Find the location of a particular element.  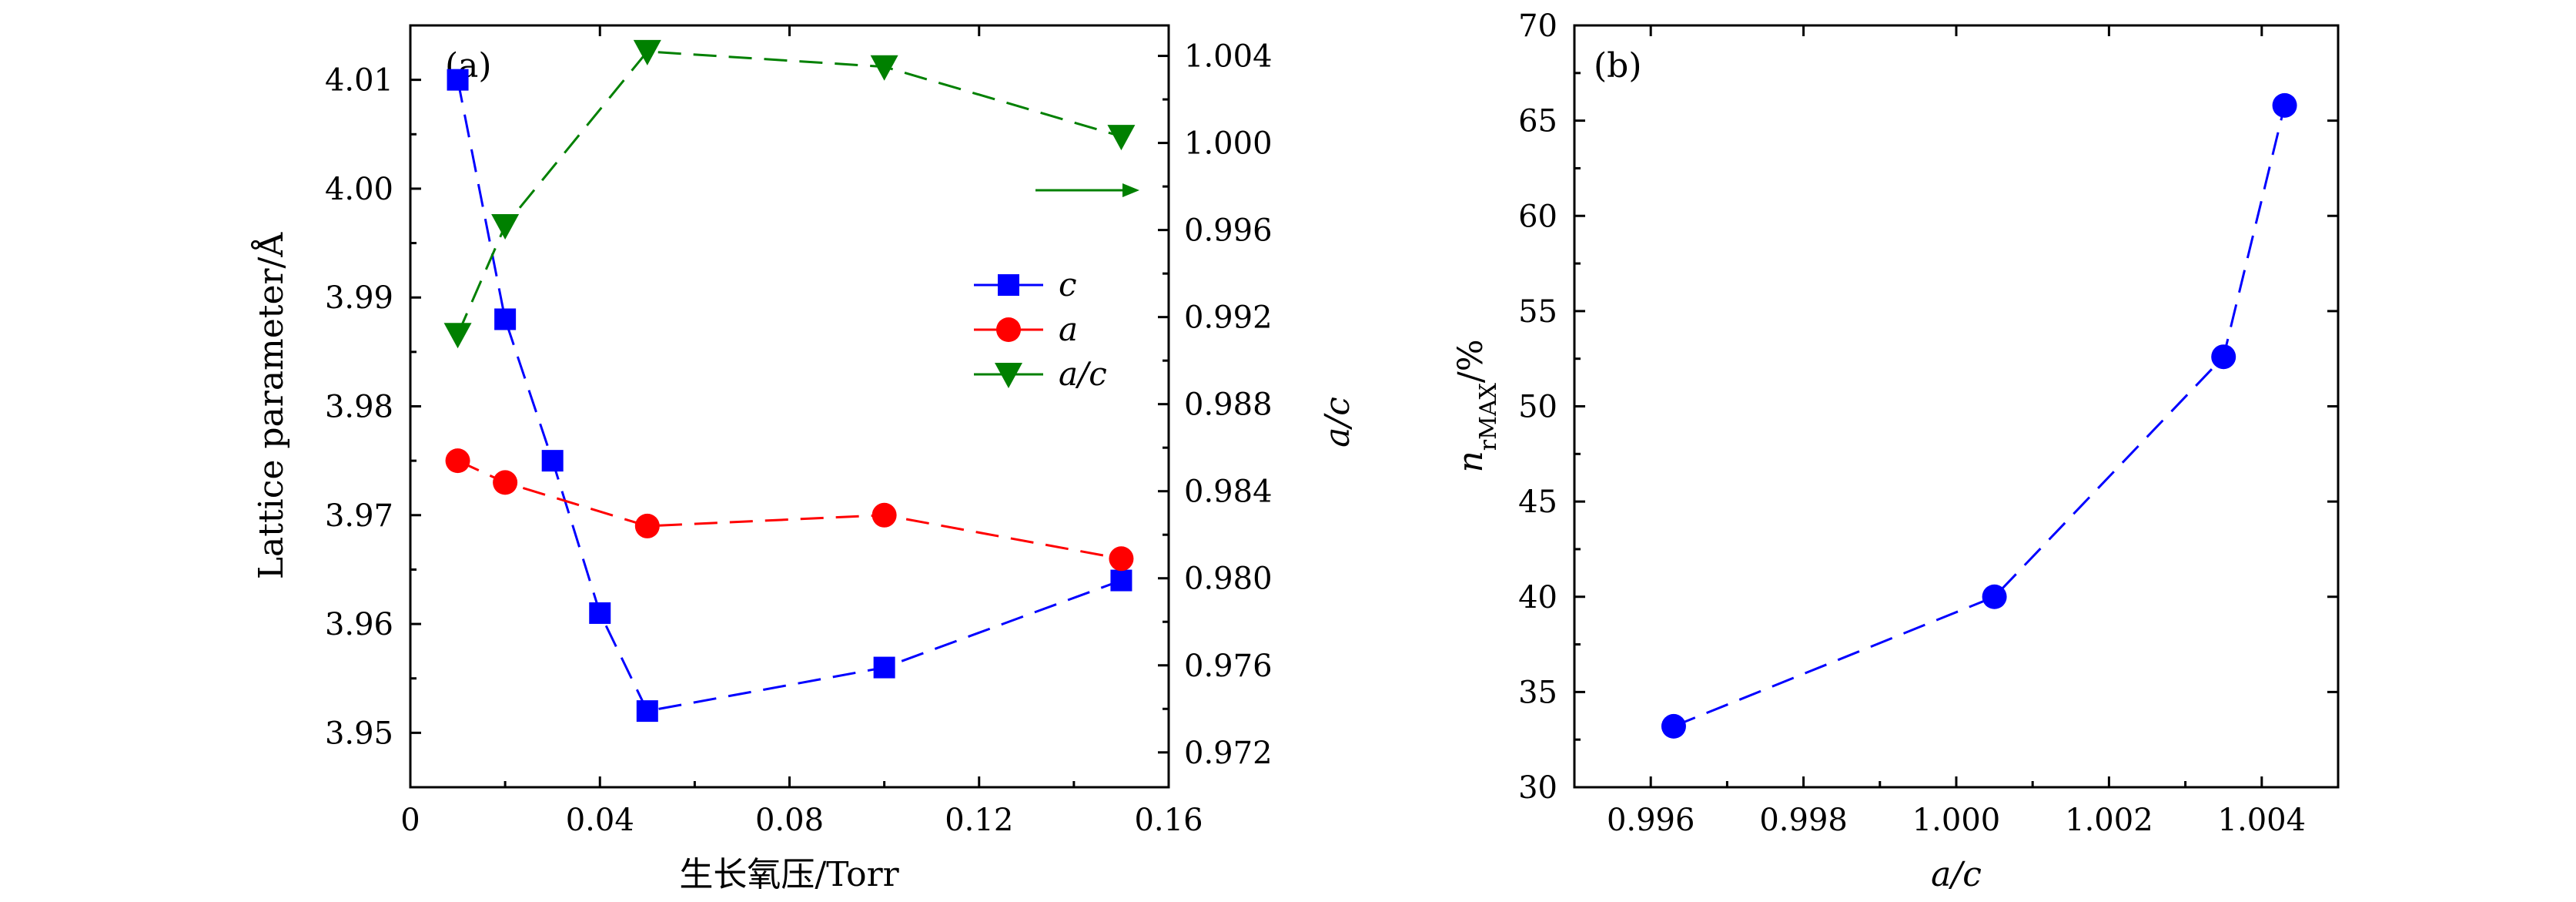

y-tick-label-right-a: 0.980 is located at coordinates (1228, 579).